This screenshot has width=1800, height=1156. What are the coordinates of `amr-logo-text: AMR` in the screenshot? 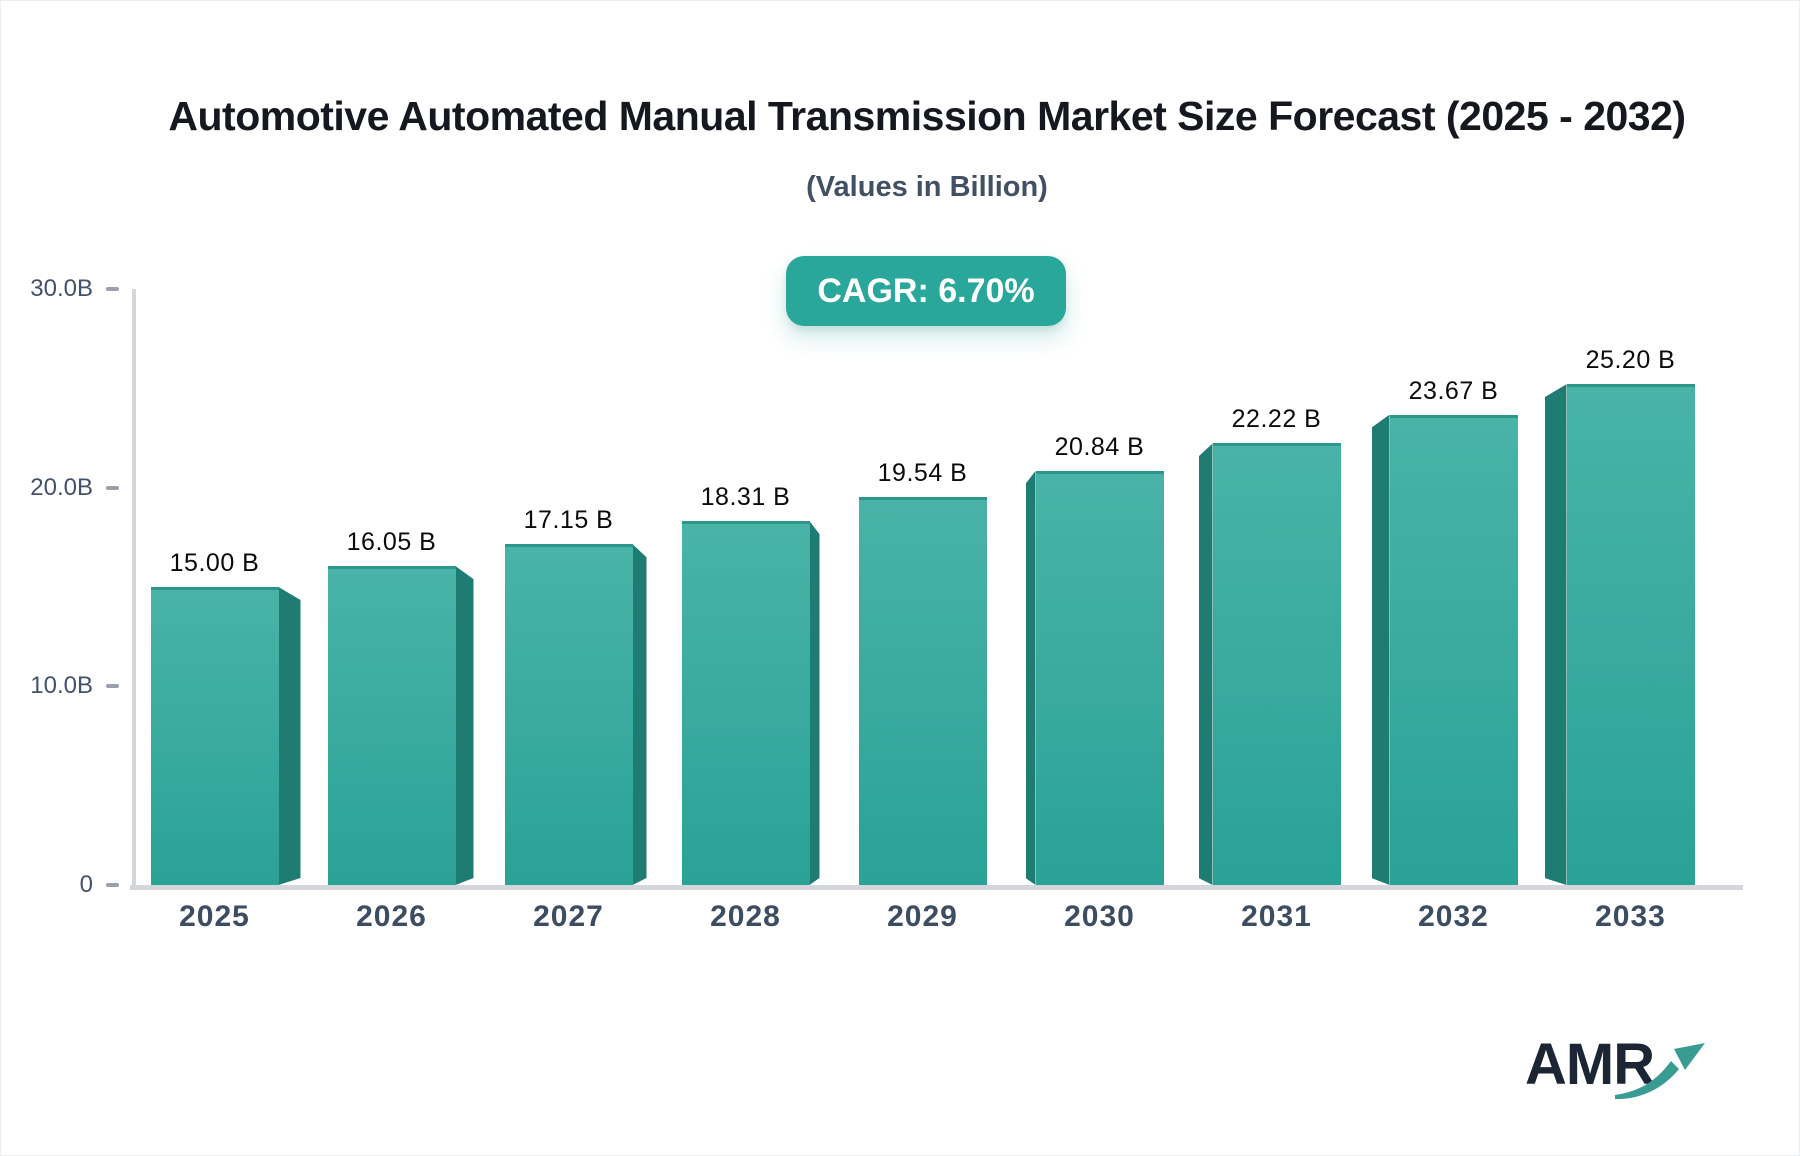 It's located at (1590, 1064).